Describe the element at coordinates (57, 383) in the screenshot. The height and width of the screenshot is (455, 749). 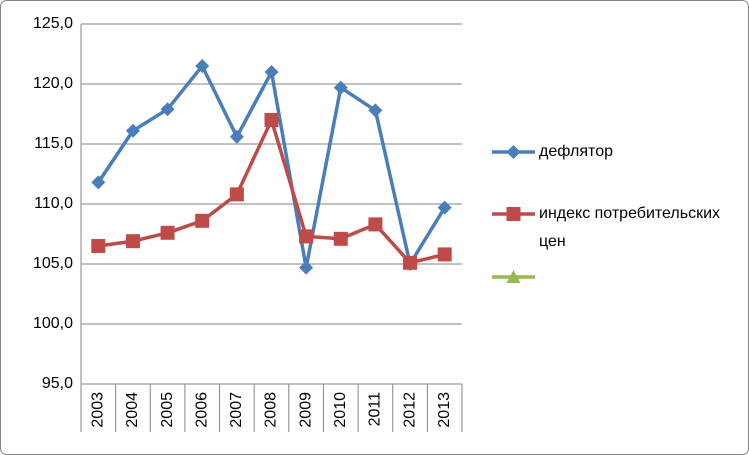
I see `y-tick-label: 95,0` at that location.